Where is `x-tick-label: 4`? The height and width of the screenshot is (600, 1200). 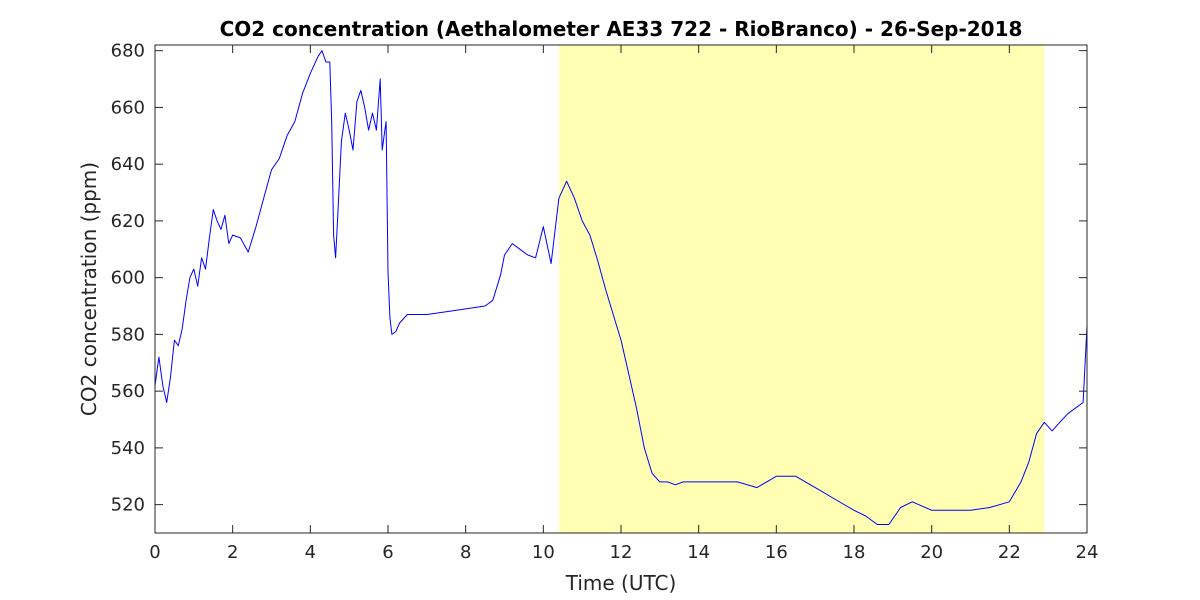 x-tick-label: 4 is located at coordinates (310, 552).